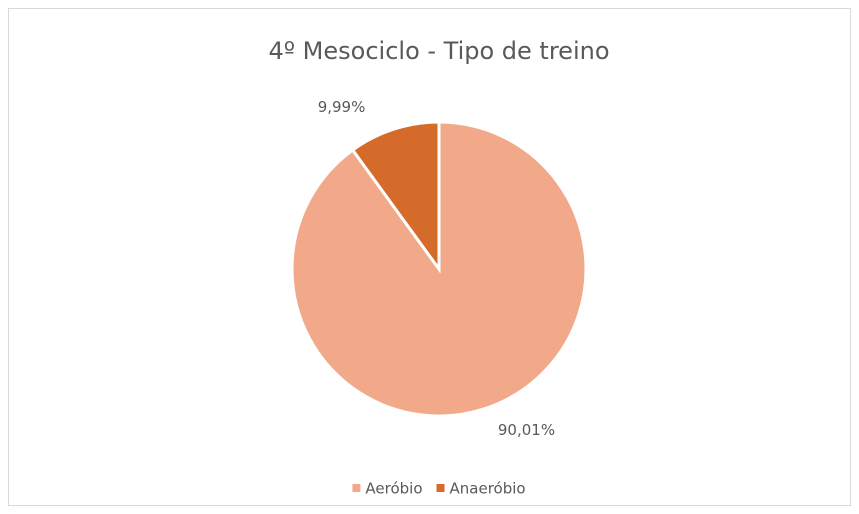 The image size is (859, 514). Describe the element at coordinates (393, 489) in the screenshot. I see `legend-label: Aeróbio` at that location.